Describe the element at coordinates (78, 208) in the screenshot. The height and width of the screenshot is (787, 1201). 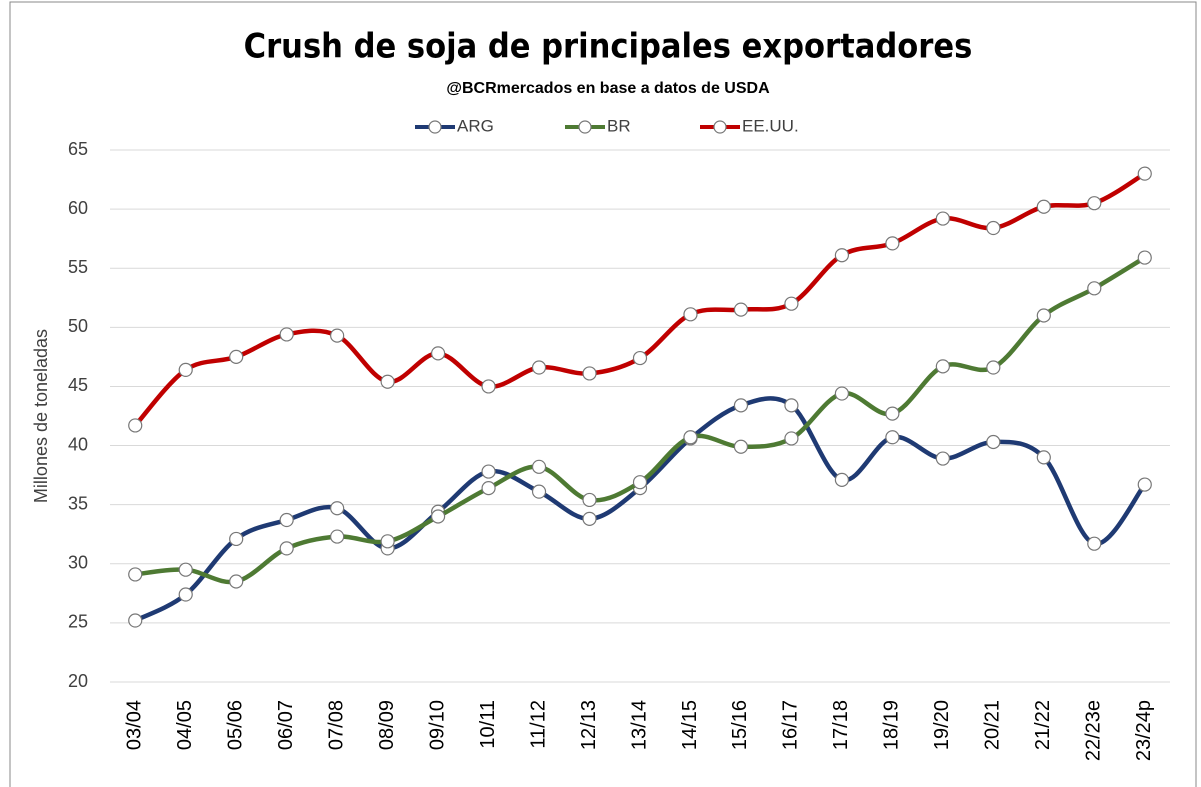
I see `y-tick-label: 60` at that location.